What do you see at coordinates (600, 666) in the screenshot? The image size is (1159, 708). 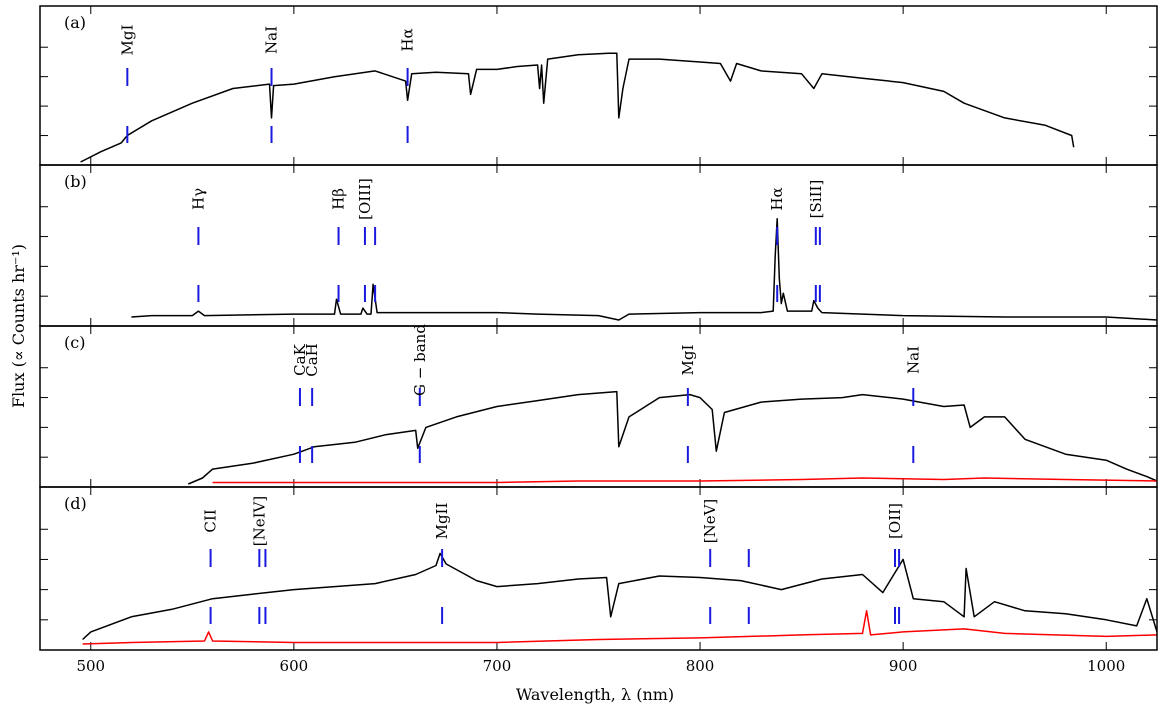 I see `x-axis: 500 600 700 800 900 1000` at bounding box center [600, 666].